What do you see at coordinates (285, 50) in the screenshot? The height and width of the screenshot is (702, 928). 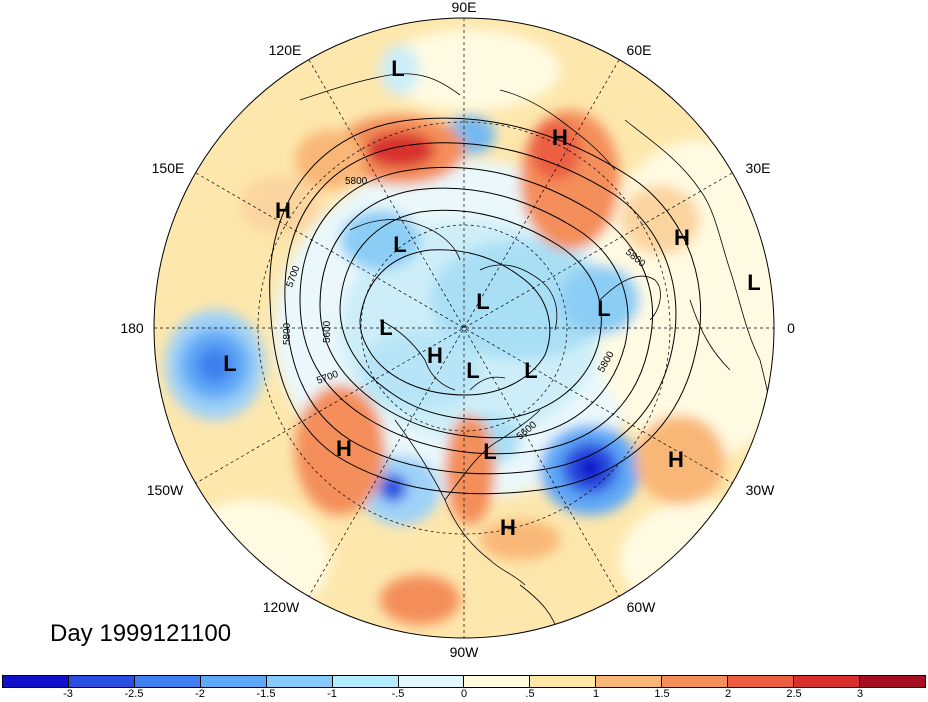 I see `lon-label-120e: 120E` at bounding box center [285, 50].